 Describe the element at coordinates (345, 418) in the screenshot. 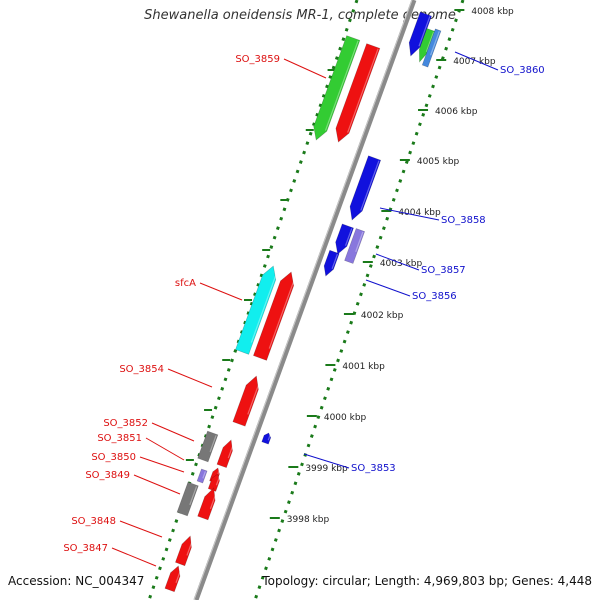

I see `scale-tick-label: 4000 kbp` at that location.